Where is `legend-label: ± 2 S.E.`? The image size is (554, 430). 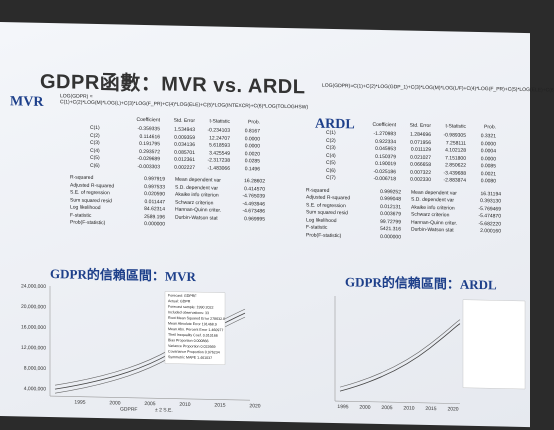
legend-label: ± 2 S.E. is located at coordinates (164, 410).